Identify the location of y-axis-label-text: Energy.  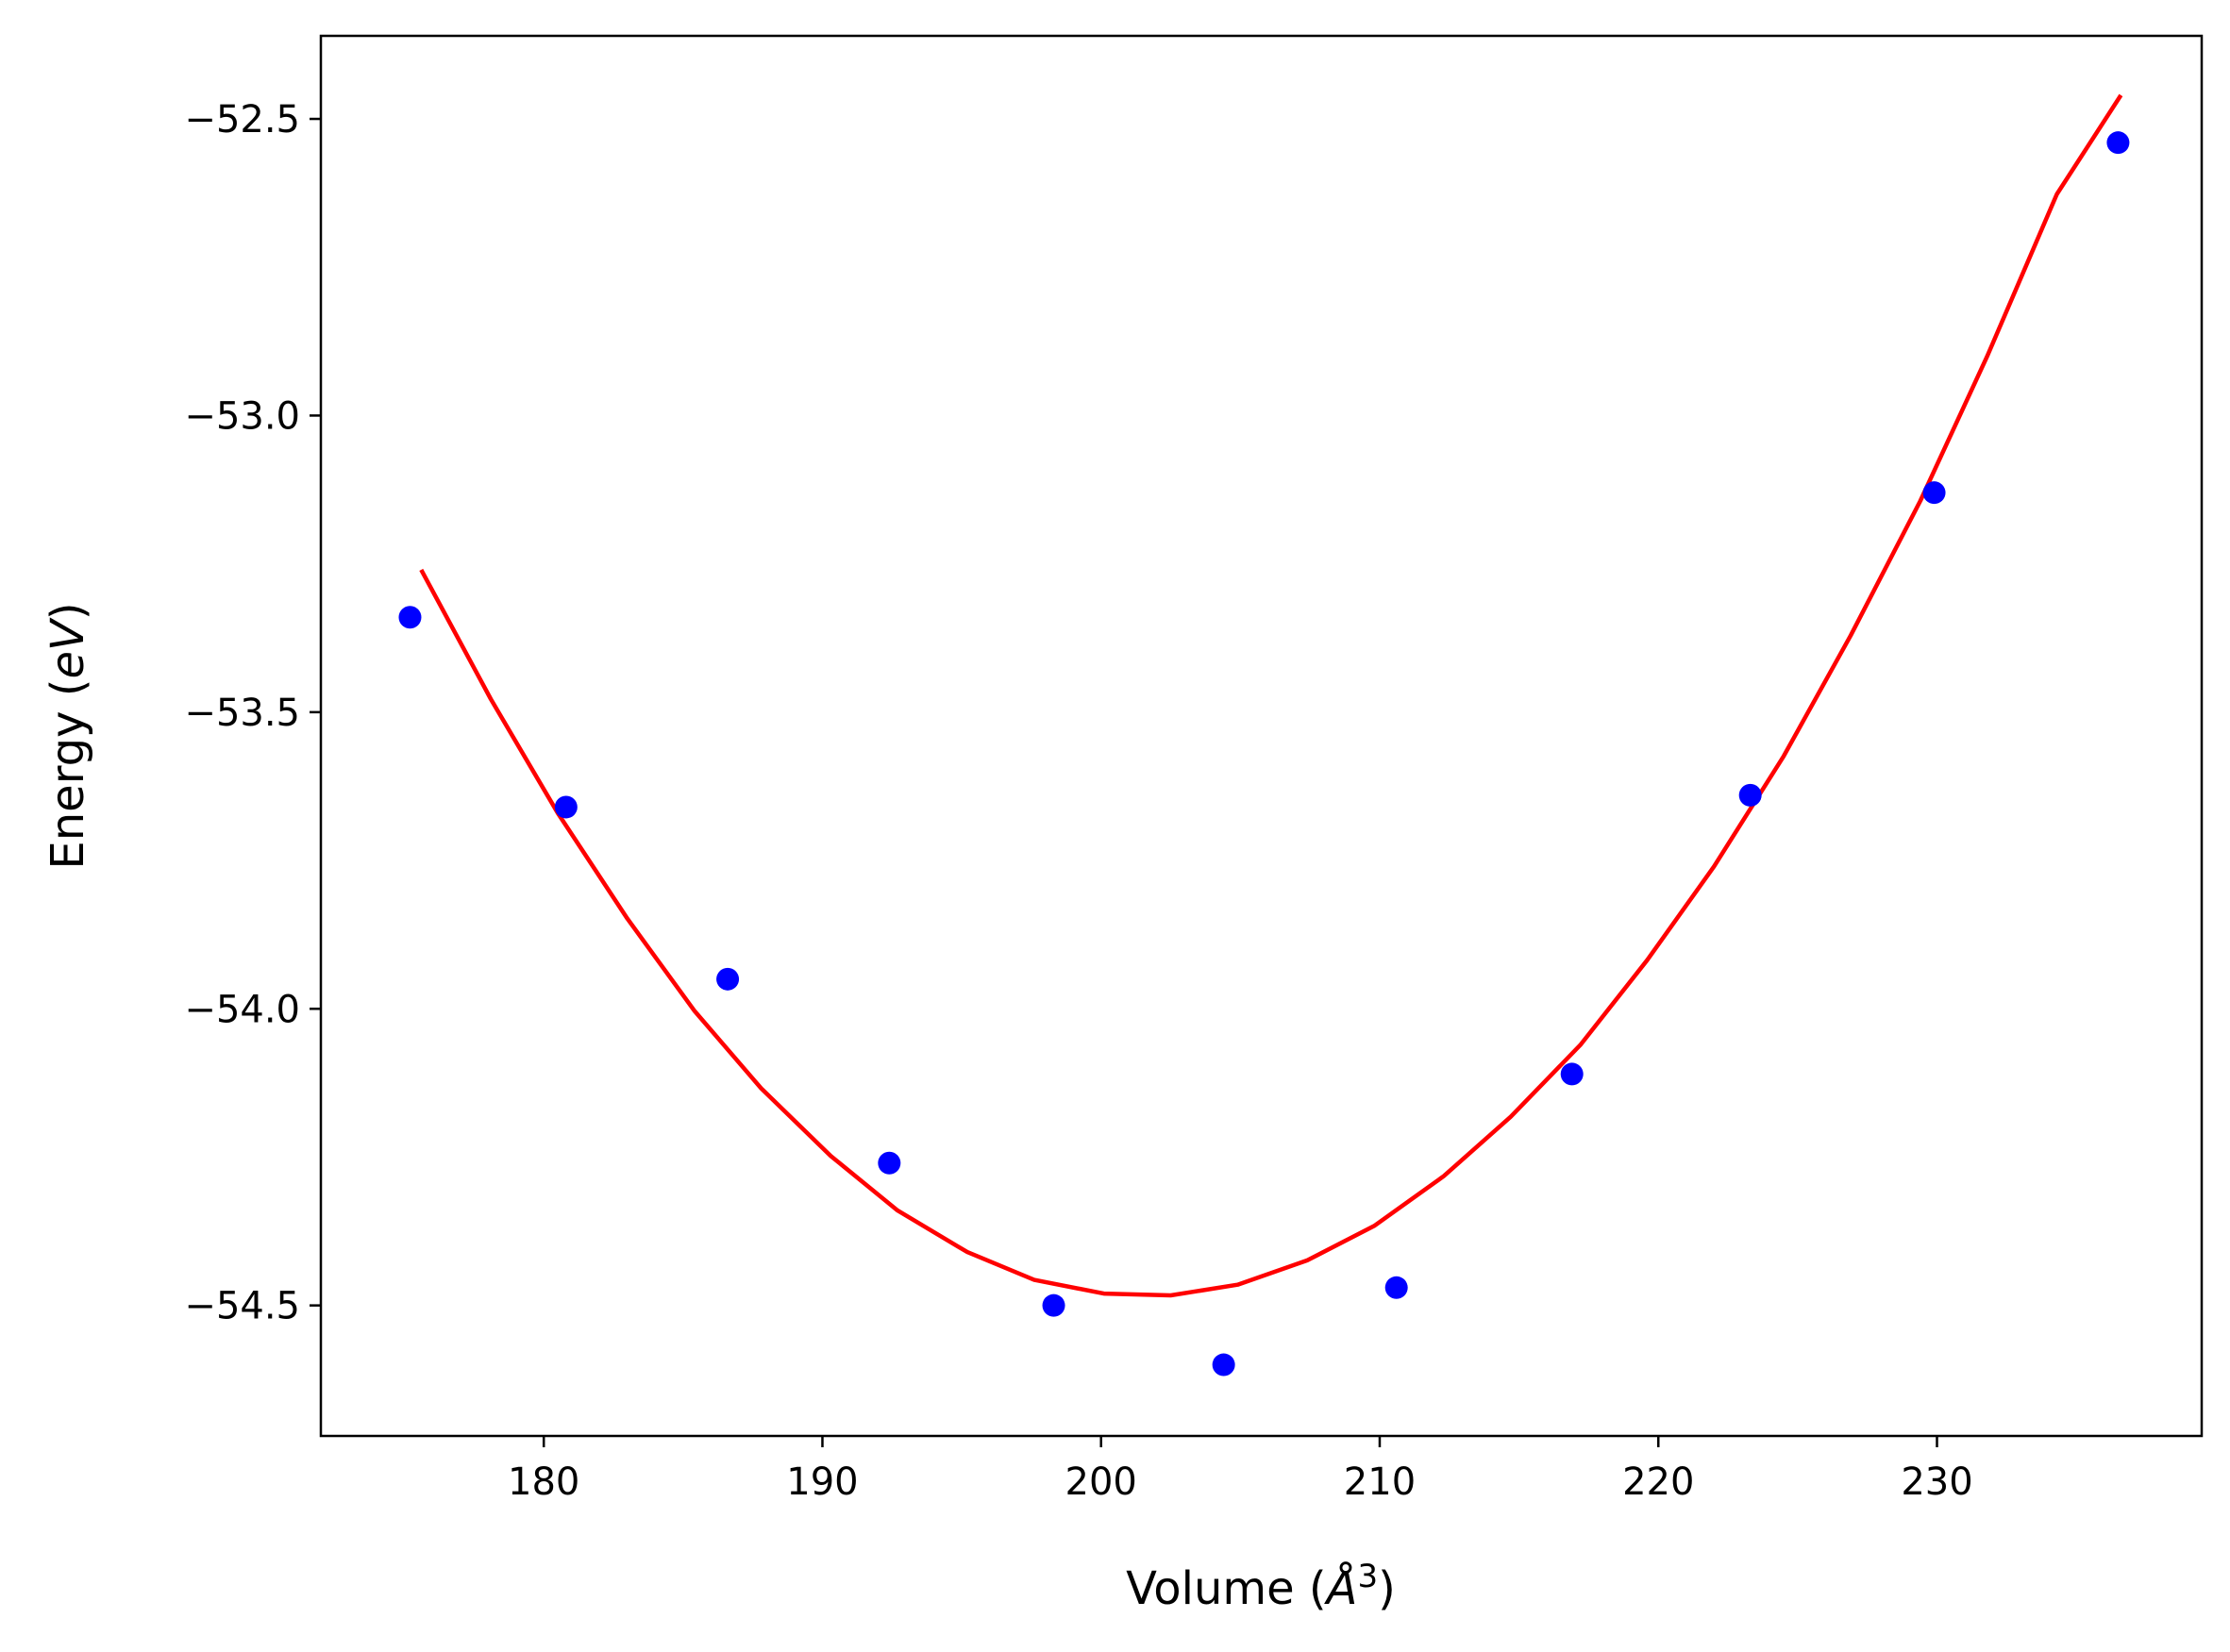
(68, 790).